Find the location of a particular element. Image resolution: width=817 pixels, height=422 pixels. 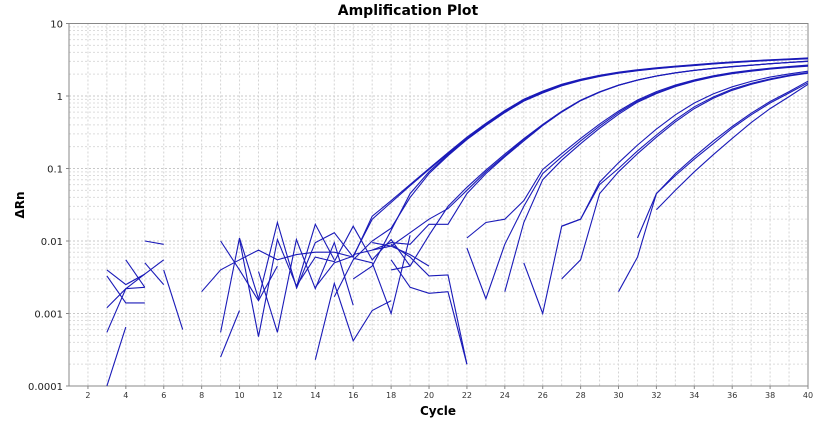

x-tick-label: 20 is located at coordinates (429, 395).